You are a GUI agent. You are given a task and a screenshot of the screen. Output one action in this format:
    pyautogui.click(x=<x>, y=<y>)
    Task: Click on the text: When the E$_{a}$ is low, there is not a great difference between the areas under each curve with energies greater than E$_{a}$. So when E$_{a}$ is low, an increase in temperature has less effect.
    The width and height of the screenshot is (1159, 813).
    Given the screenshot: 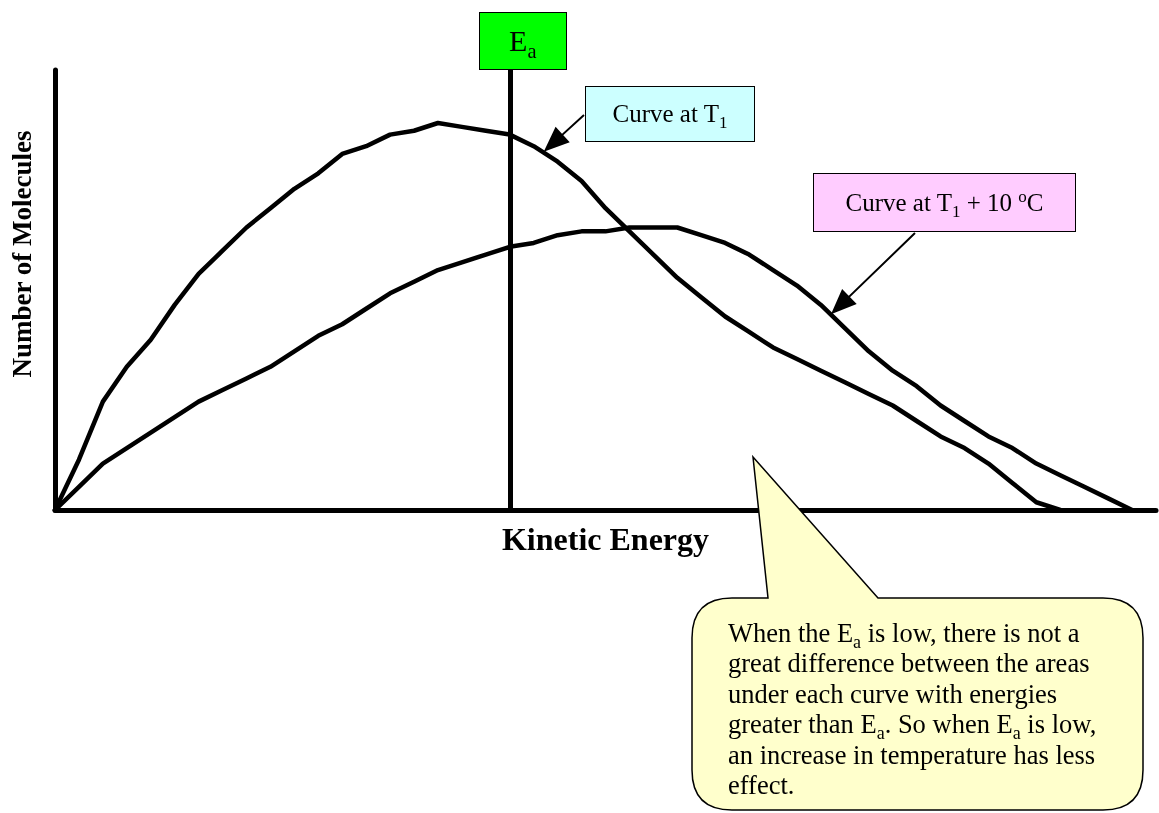 What is the action you would take?
    pyautogui.click(x=912, y=709)
    